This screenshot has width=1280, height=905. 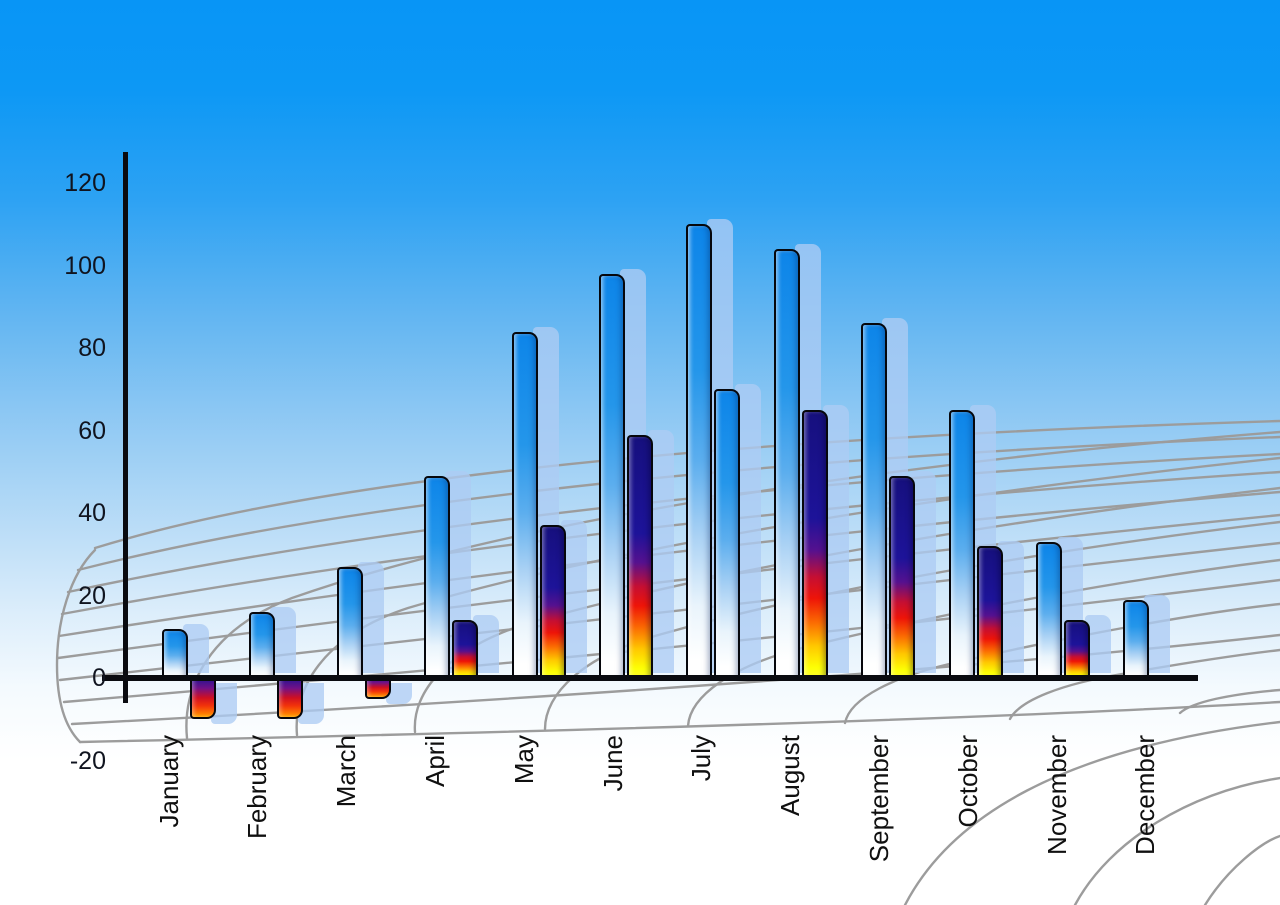 What do you see at coordinates (523, 760) in the screenshot?
I see `month-label: May` at bounding box center [523, 760].